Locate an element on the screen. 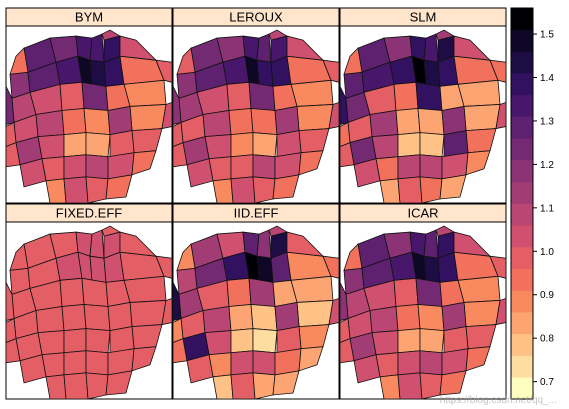 This screenshot has width=569, height=409. colorbar-tick-label: 1.0 is located at coordinates (547, 252).